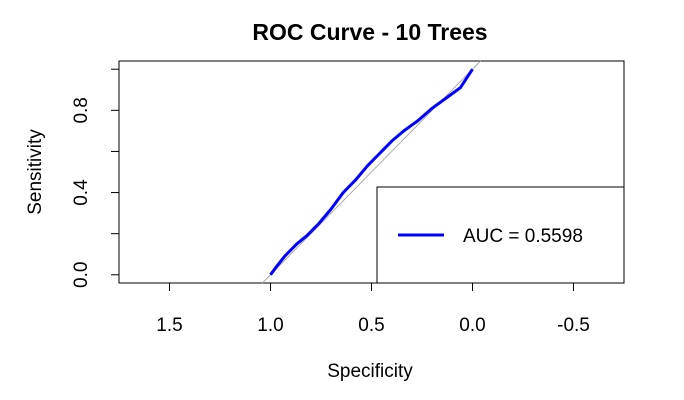 The image size is (684, 400). What do you see at coordinates (472, 325) in the screenshot?
I see `x-tick-label: 0.0` at bounding box center [472, 325].